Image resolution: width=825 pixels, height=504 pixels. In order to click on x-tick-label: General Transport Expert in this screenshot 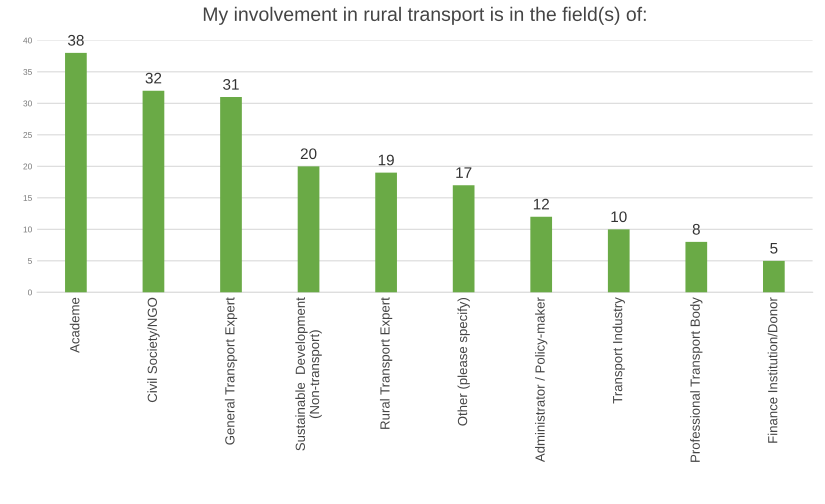, I will do `click(231, 371)`.